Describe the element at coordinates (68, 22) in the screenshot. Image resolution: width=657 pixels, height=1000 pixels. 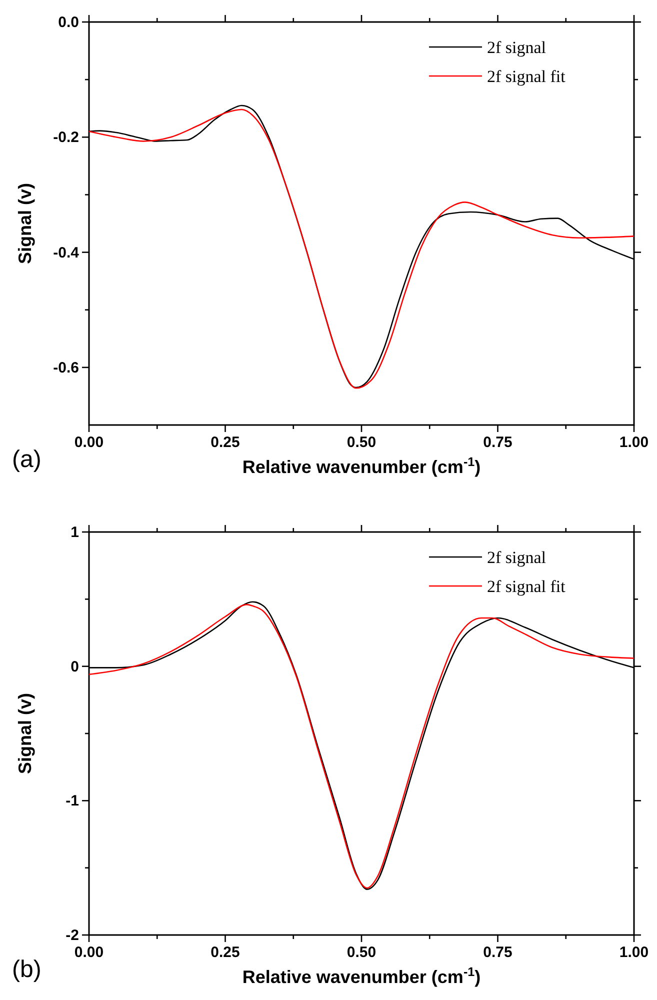
I see `y-tick-label: 0.0` at that location.